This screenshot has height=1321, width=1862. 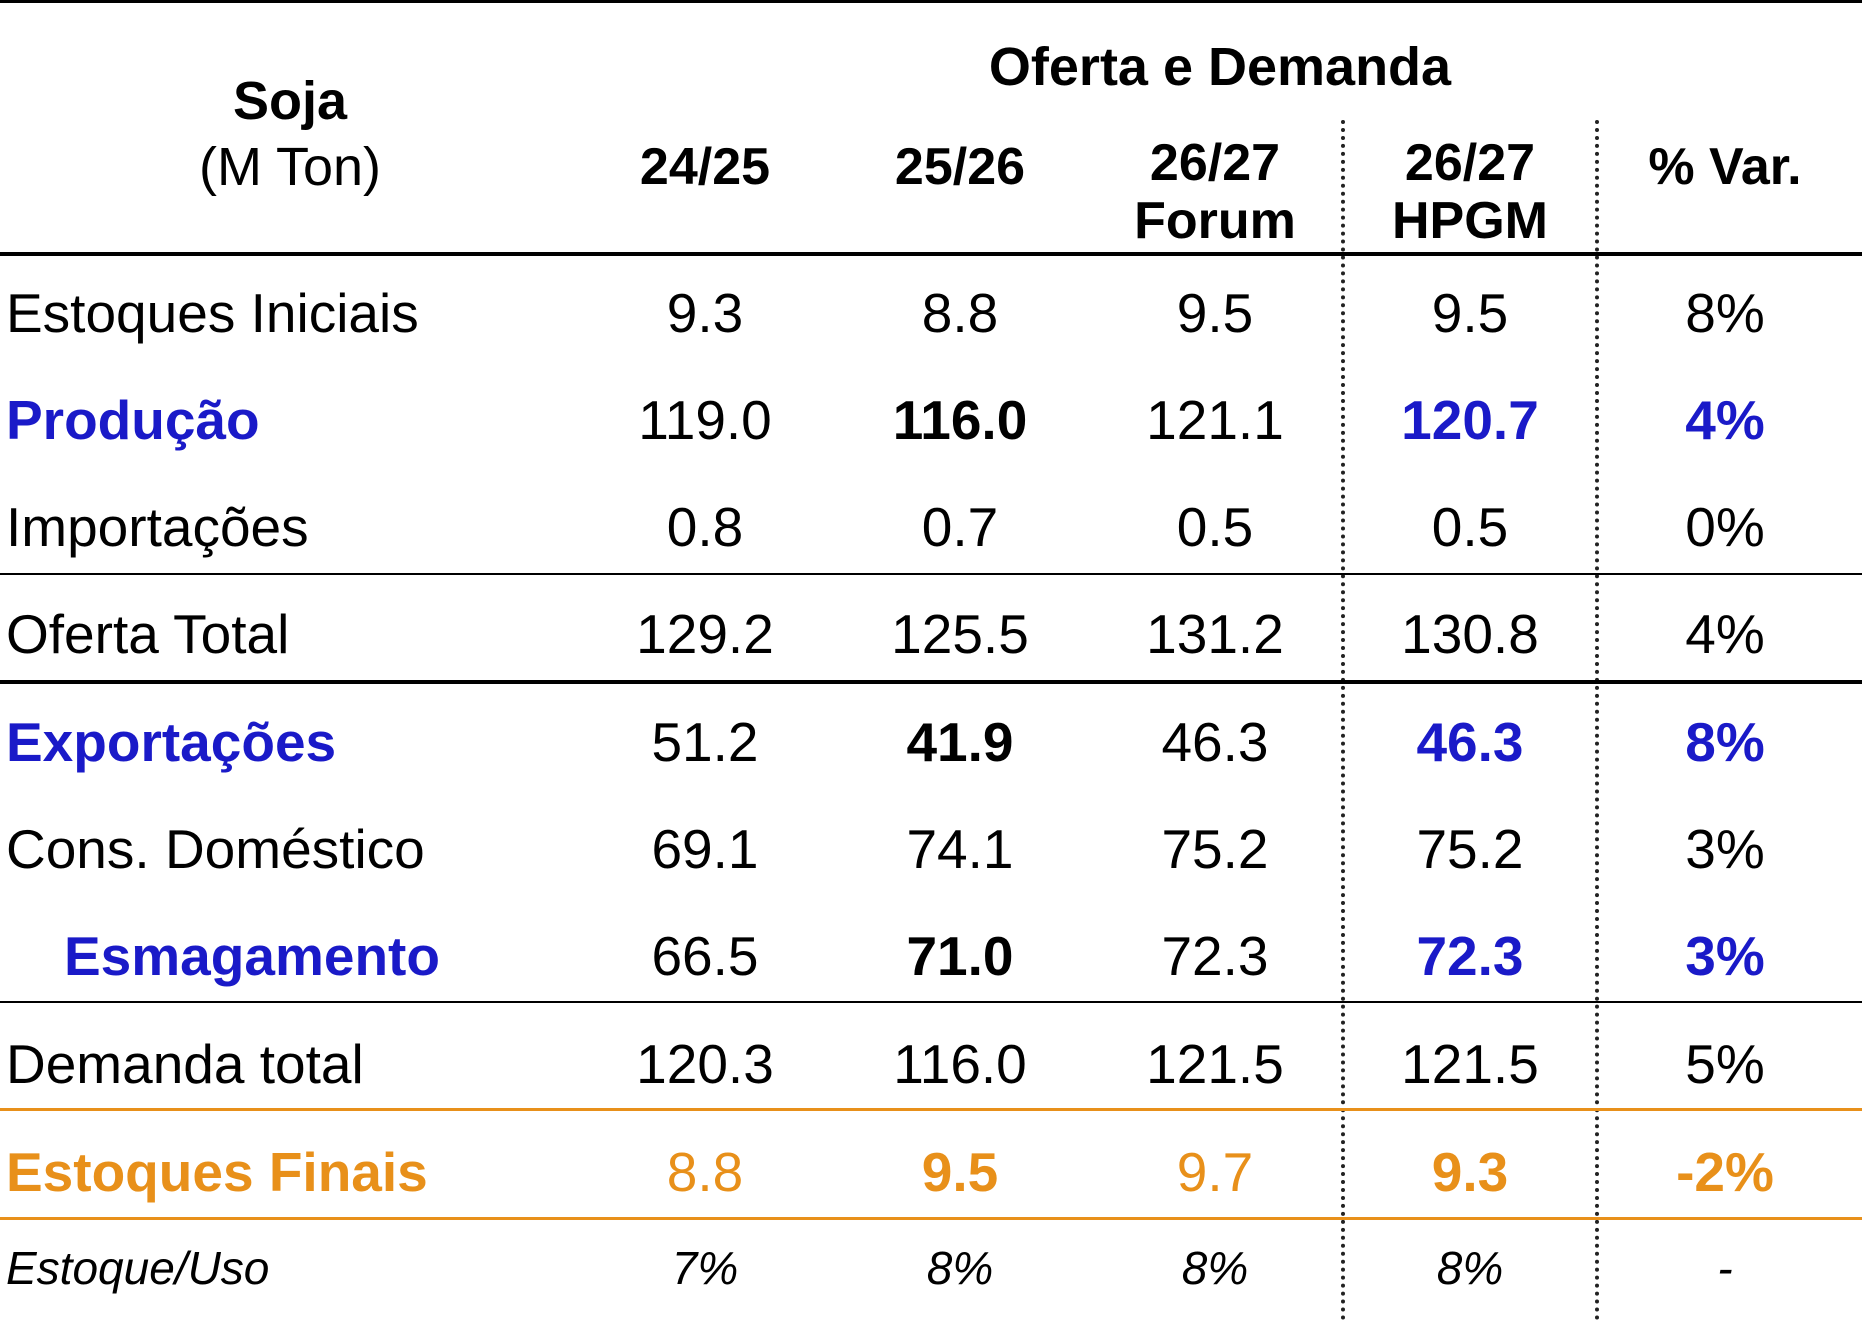 What do you see at coordinates (290, 167) in the screenshot?
I see `unit-label: (M Ton)` at bounding box center [290, 167].